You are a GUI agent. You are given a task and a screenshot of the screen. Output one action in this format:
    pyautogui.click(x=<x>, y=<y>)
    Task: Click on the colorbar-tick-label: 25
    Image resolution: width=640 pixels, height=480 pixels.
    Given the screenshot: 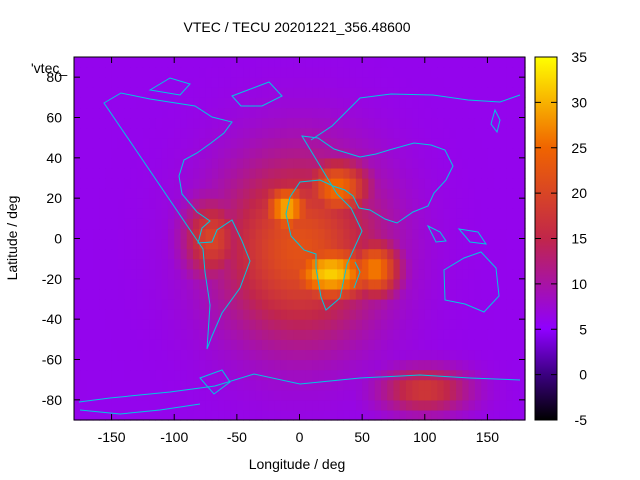 What is the action you would take?
    pyautogui.click(x=579, y=148)
    